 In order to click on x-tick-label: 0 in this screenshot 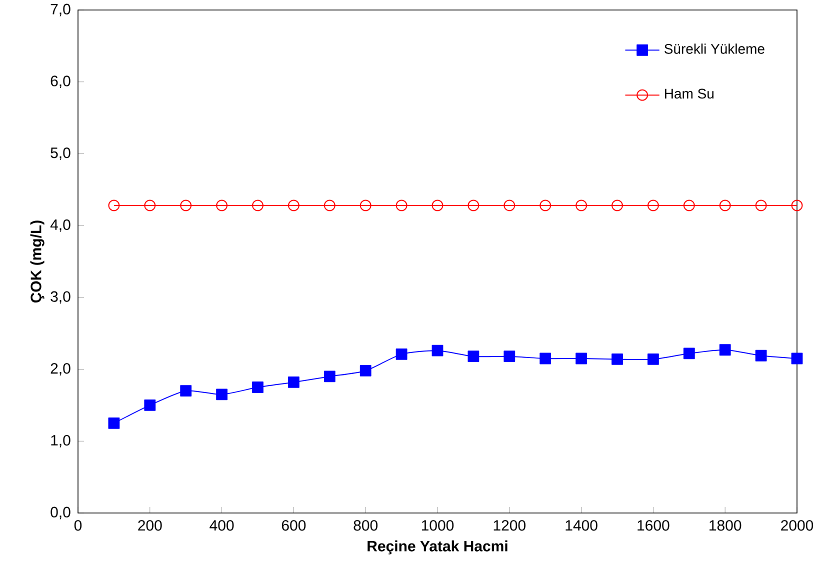, I will do `click(78, 525)`.